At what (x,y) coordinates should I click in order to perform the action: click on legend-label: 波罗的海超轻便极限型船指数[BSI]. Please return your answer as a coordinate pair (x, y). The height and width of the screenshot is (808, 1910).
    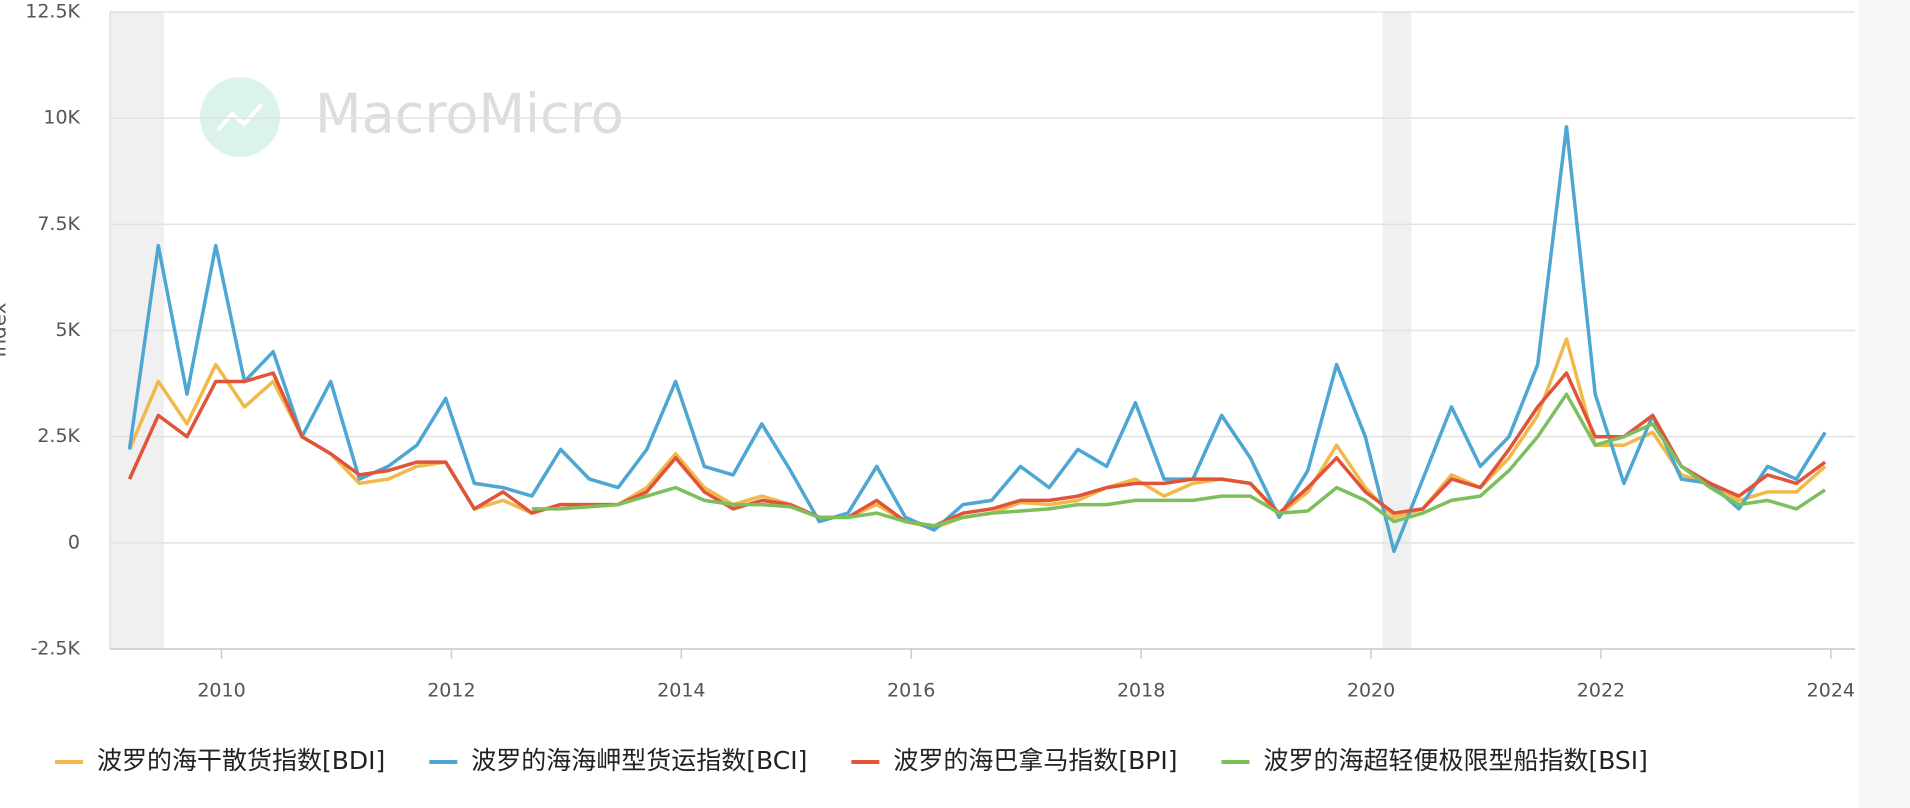
    Looking at the image, I should click on (1455, 760).